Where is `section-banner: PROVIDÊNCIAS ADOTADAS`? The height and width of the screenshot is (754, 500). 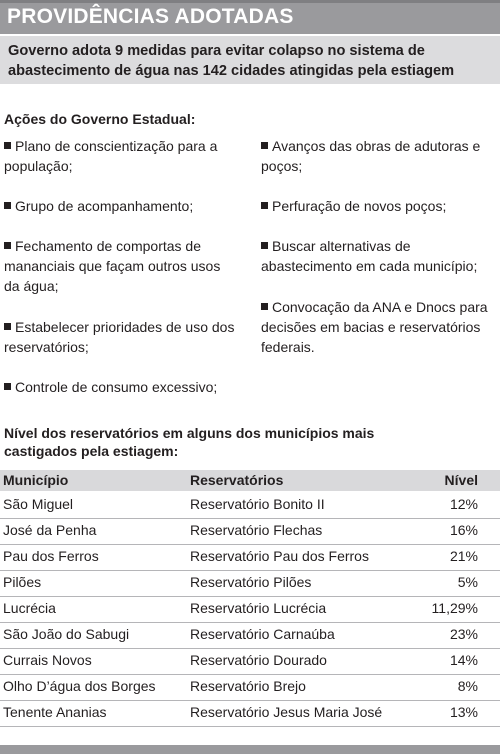 section-banner: PROVIDÊNCIAS ADOTADAS is located at coordinates (250, 17).